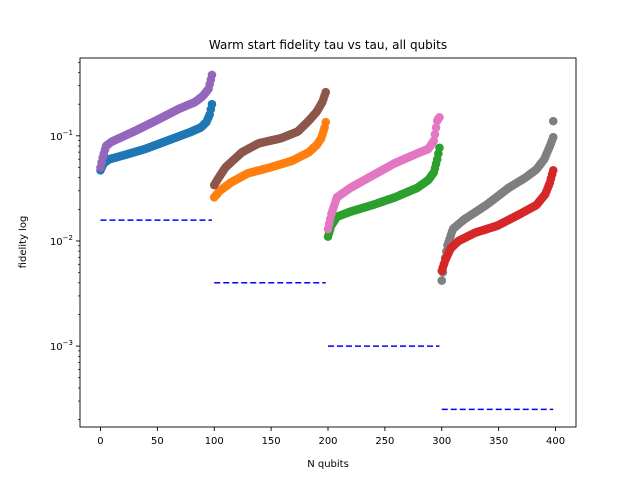 The width and height of the screenshot is (640, 480). I want to click on y-tick-label: 10⁻³, so click(61, 346).